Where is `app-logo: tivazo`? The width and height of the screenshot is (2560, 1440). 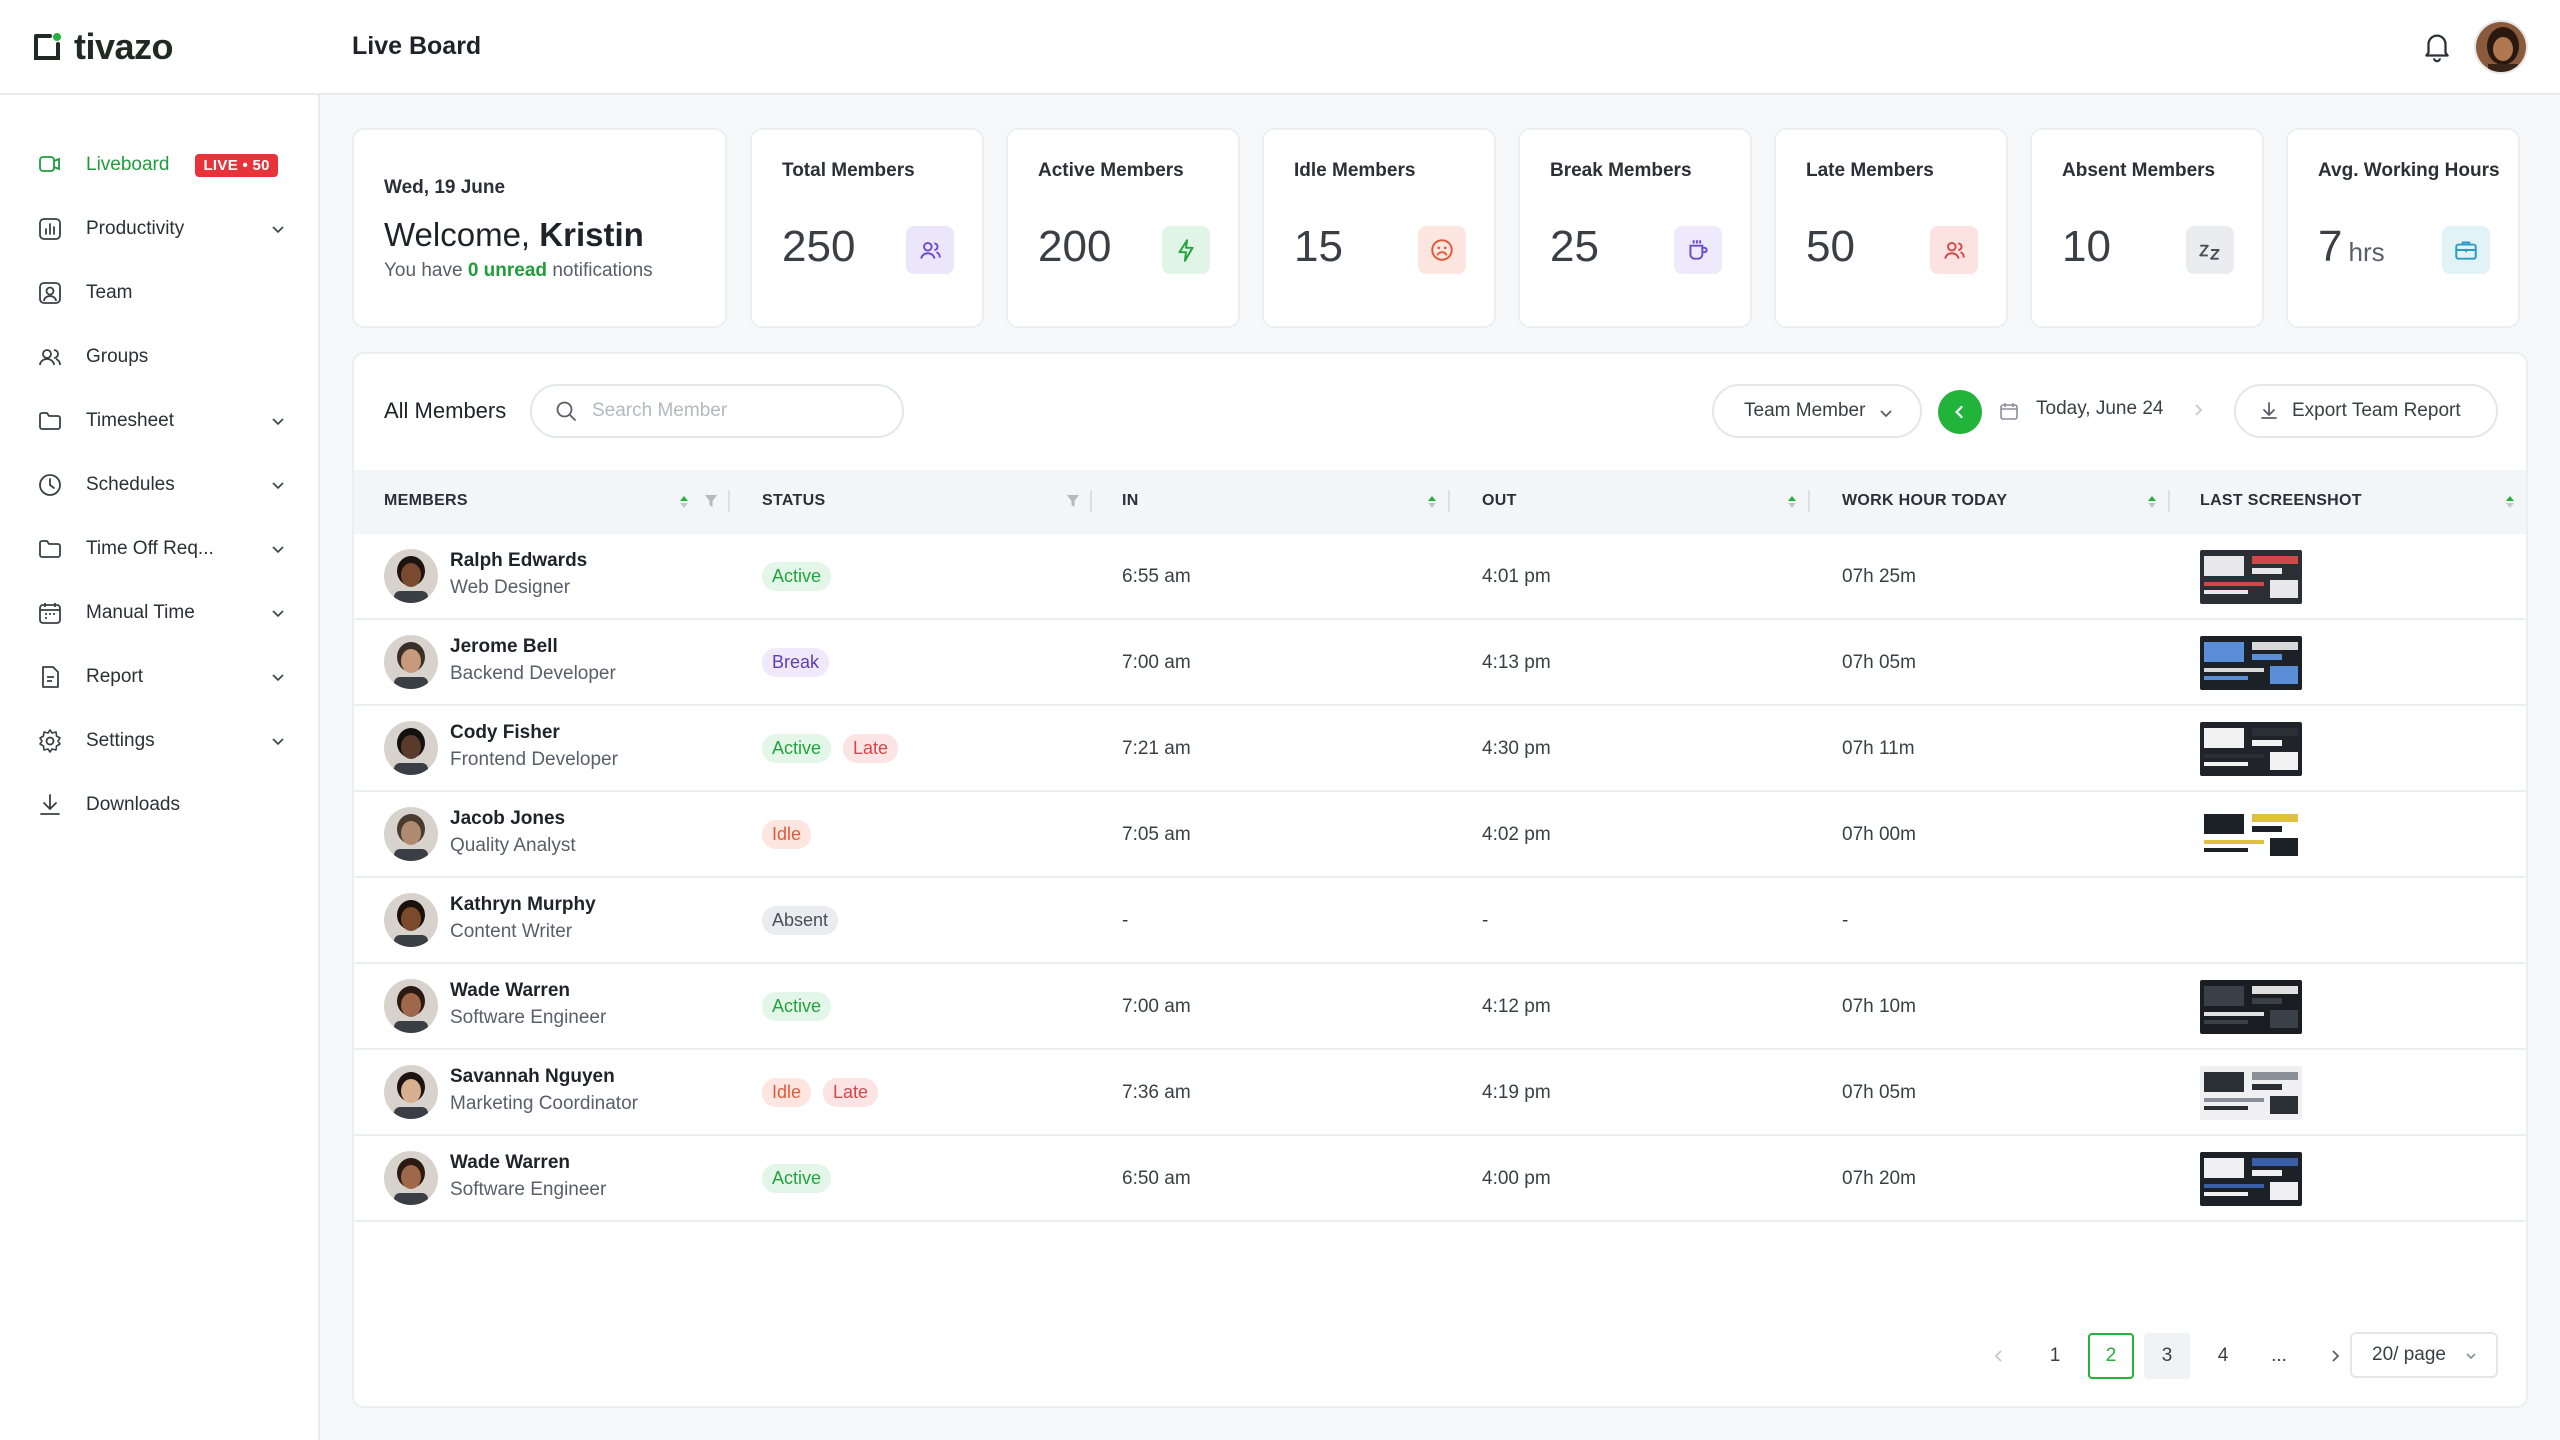 app-logo: tivazo is located at coordinates (102, 47).